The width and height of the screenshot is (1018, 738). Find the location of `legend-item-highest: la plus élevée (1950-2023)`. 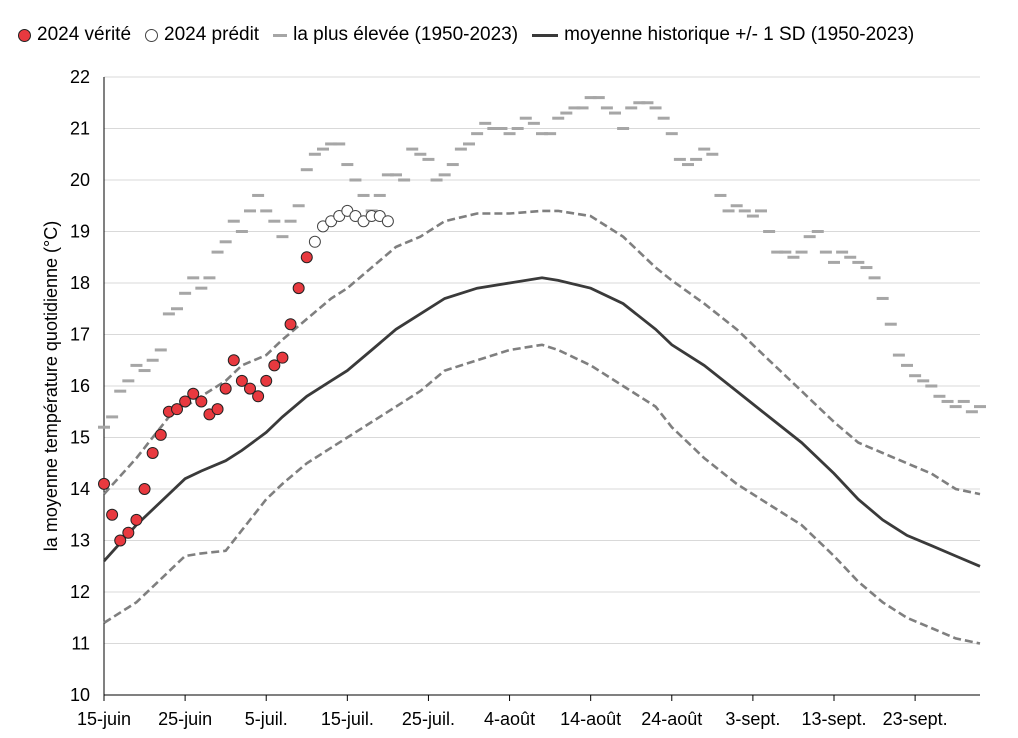

legend-item-highest: la plus élevée (1950-2023) is located at coordinates (395, 35).